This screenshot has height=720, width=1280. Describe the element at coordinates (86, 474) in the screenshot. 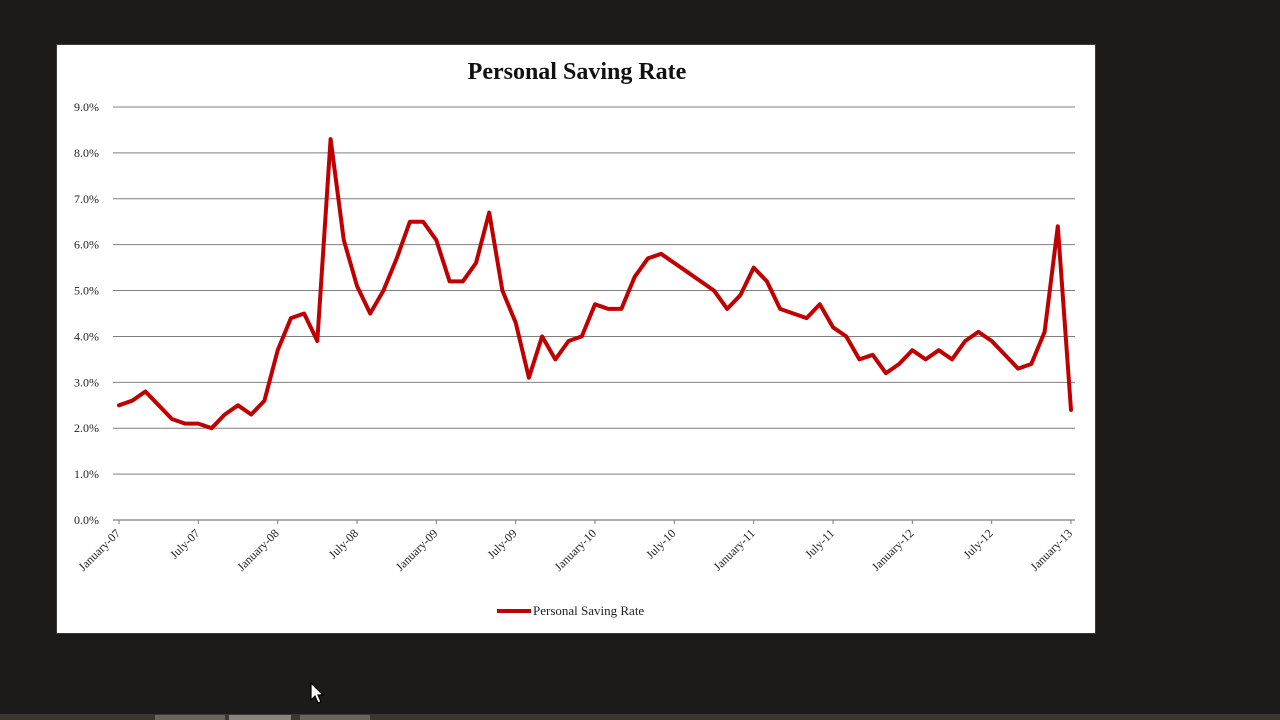

I see `y-tick-label: 1.0%` at that location.